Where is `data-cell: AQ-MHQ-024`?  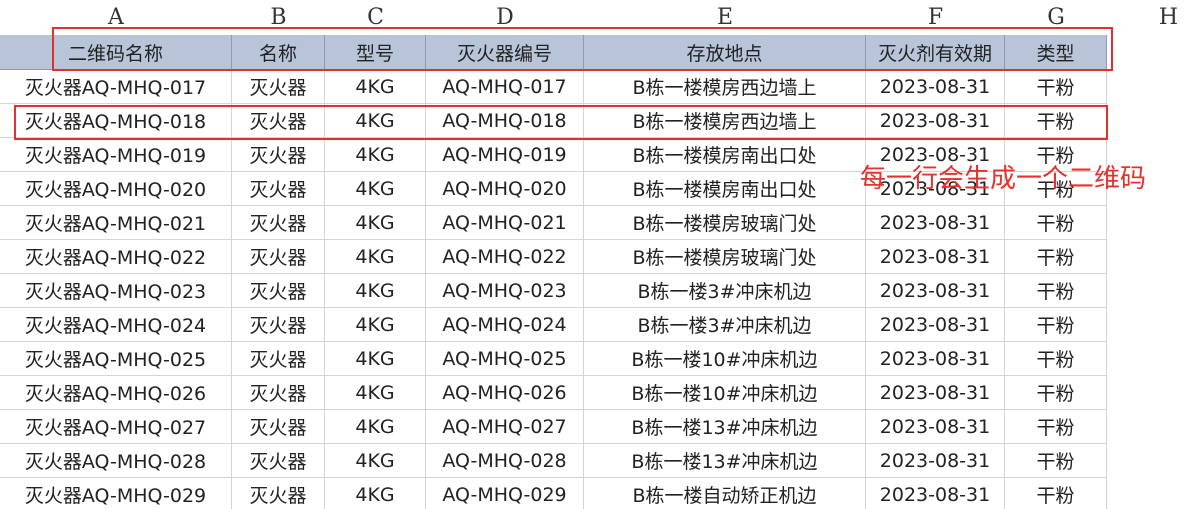 data-cell: AQ-MHQ-024 is located at coordinates (505, 325).